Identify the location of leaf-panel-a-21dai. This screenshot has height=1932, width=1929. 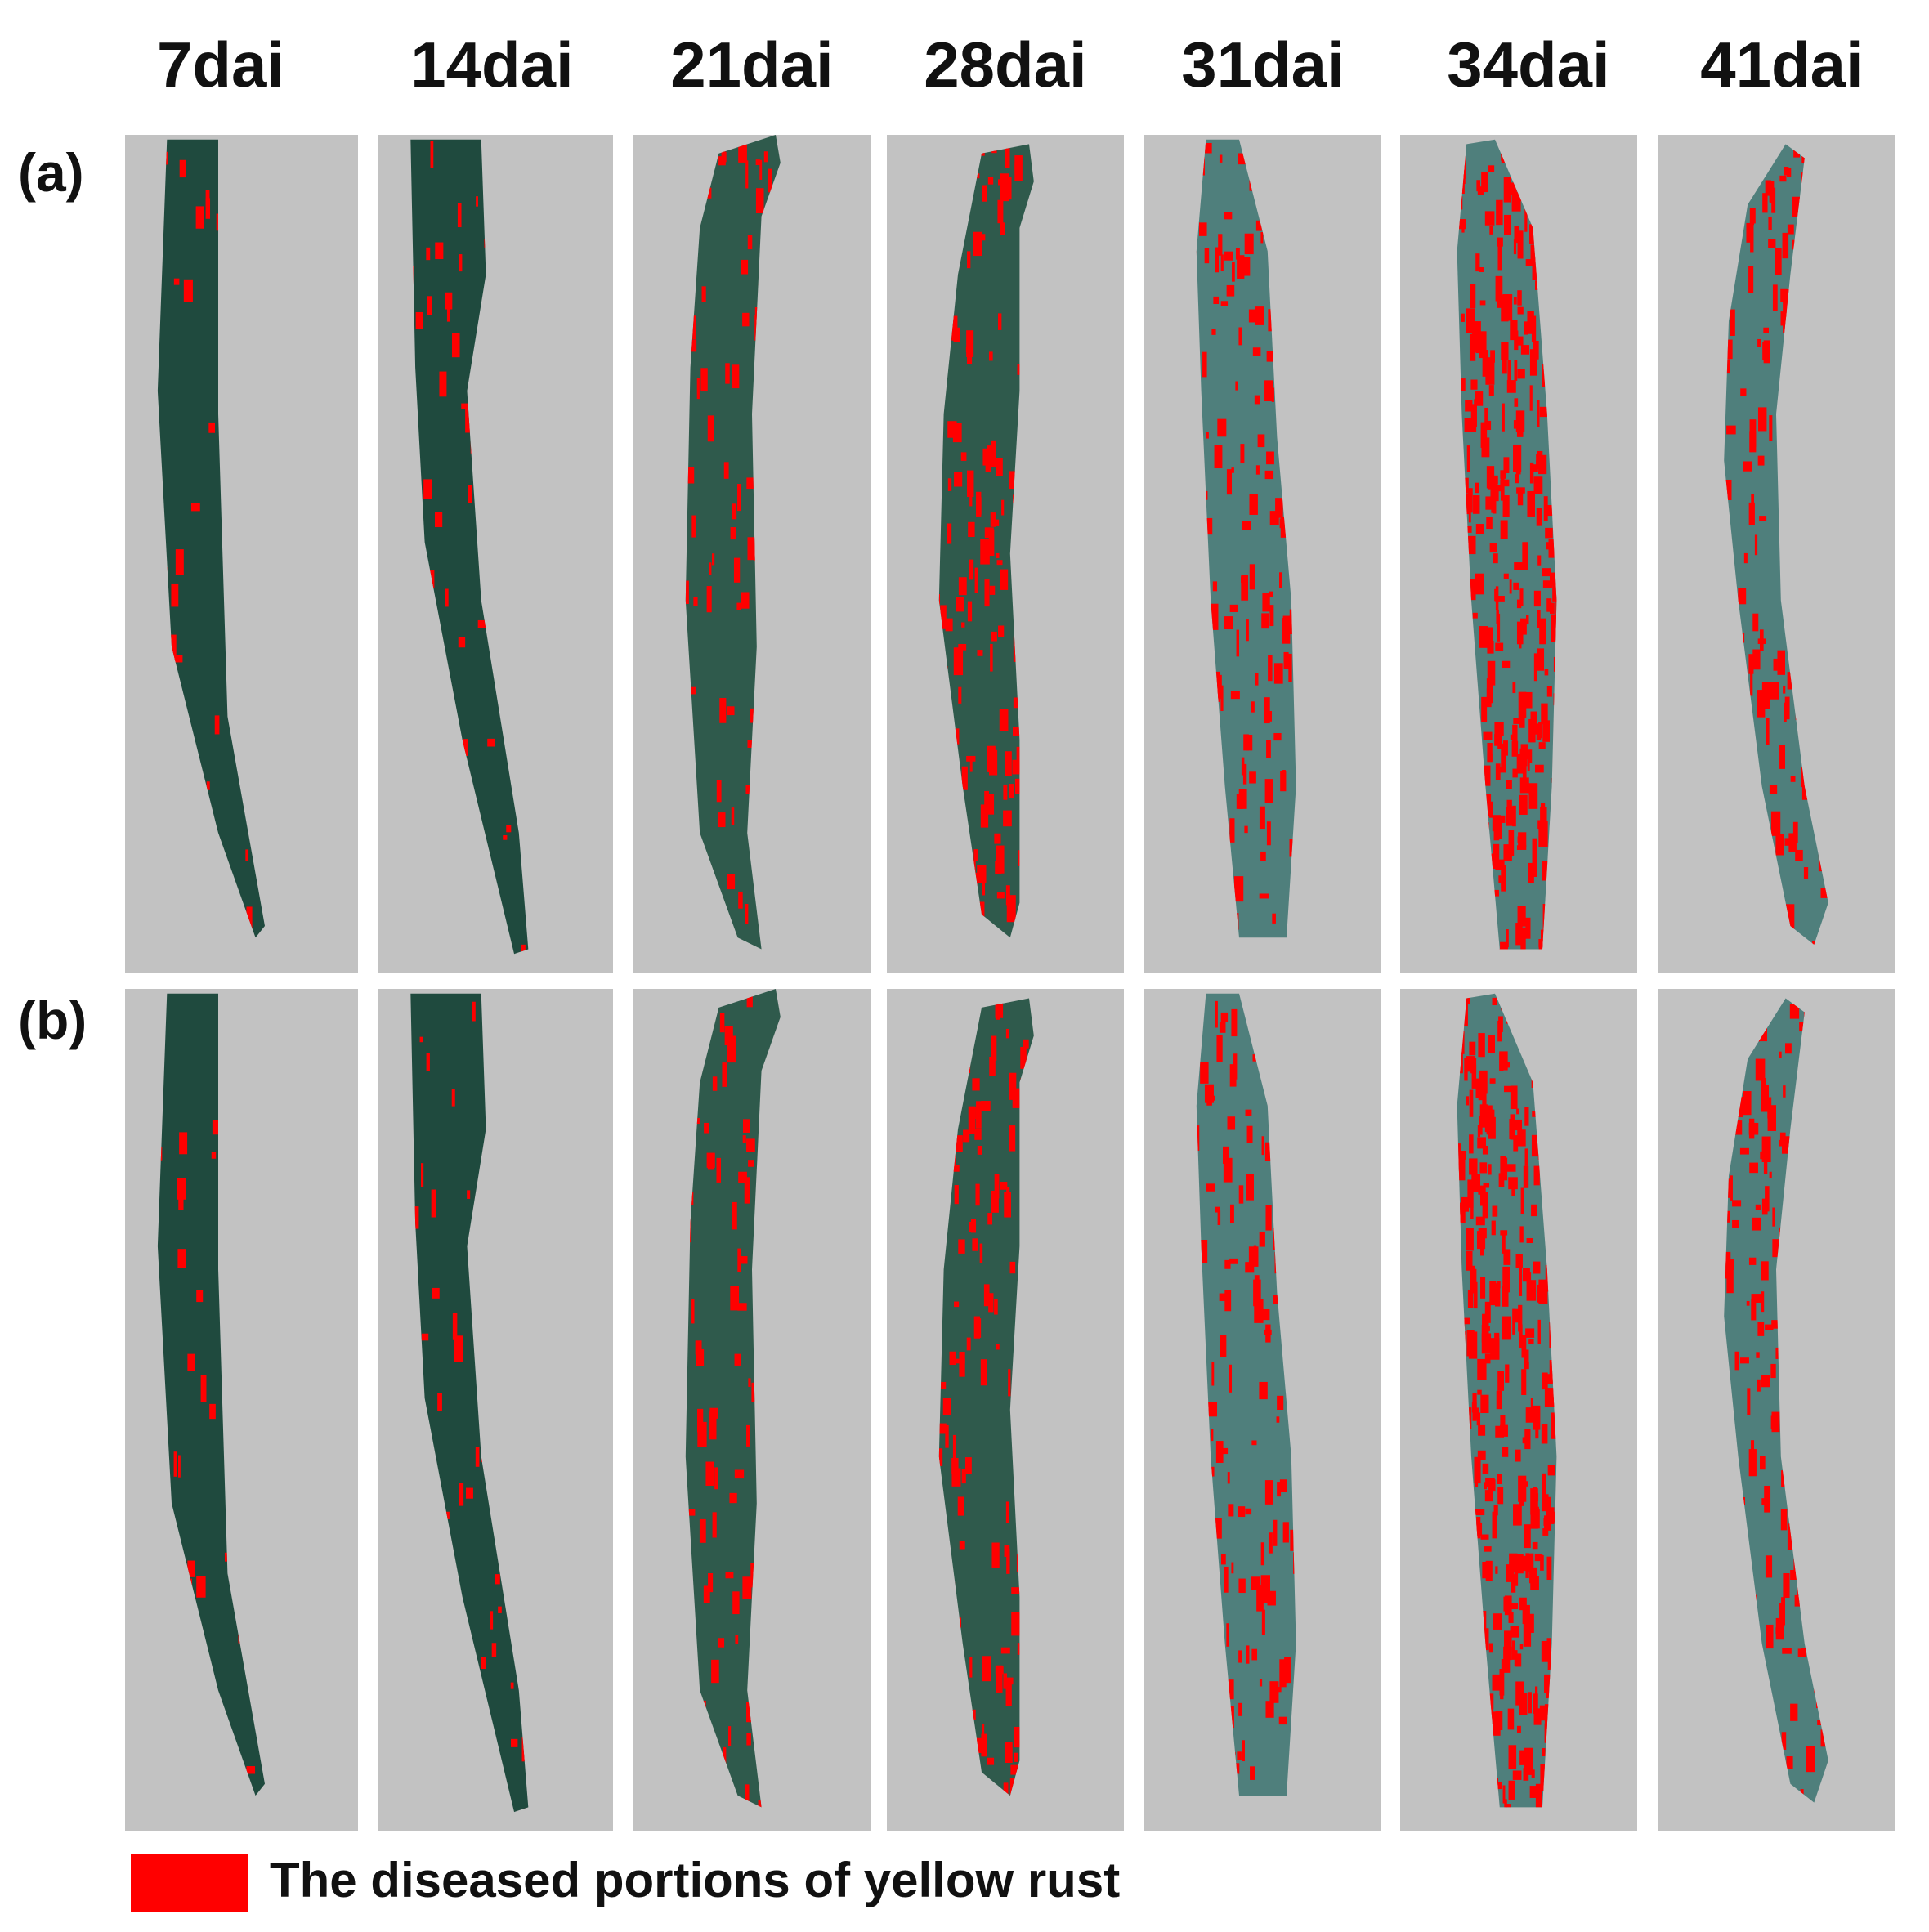
(752, 554).